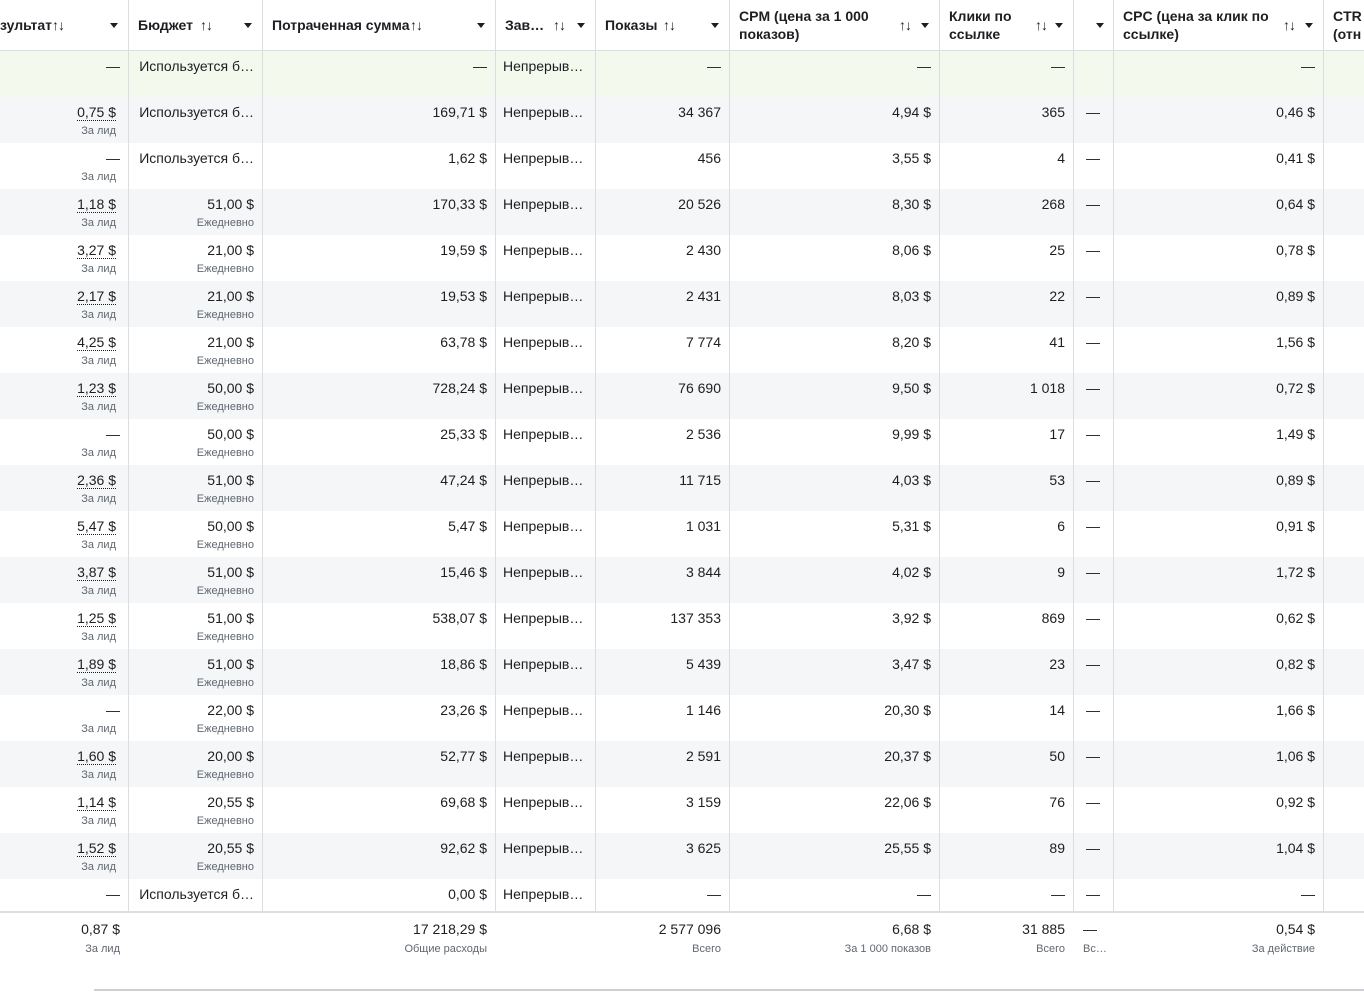 This screenshot has width=1364, height=992. Describe the element at coordinates (96, 756) in the screenshot. I see `result-value: 1,60 $` at that location.